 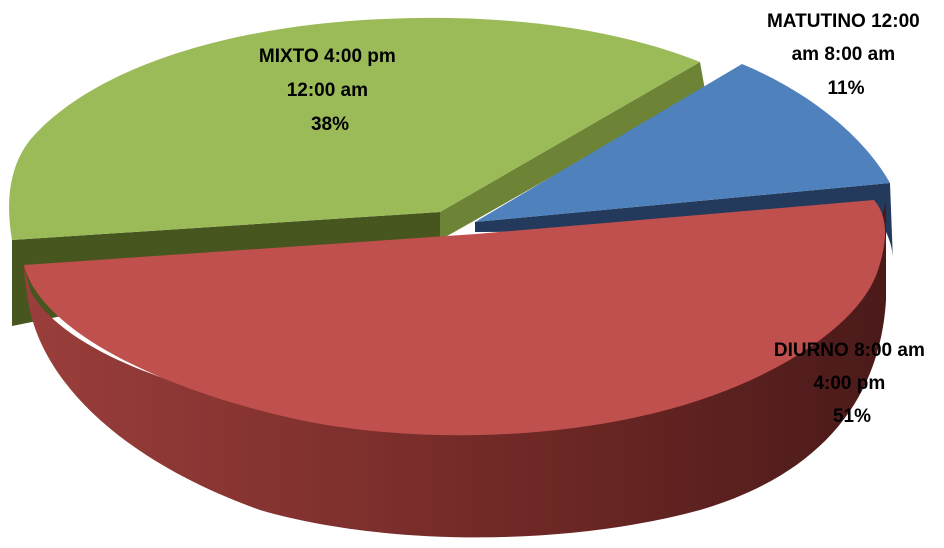 I want to click on slice-label-matutino: MATUTINO 12:00 am 8:00 am 11%, so click(x=846, y=55).